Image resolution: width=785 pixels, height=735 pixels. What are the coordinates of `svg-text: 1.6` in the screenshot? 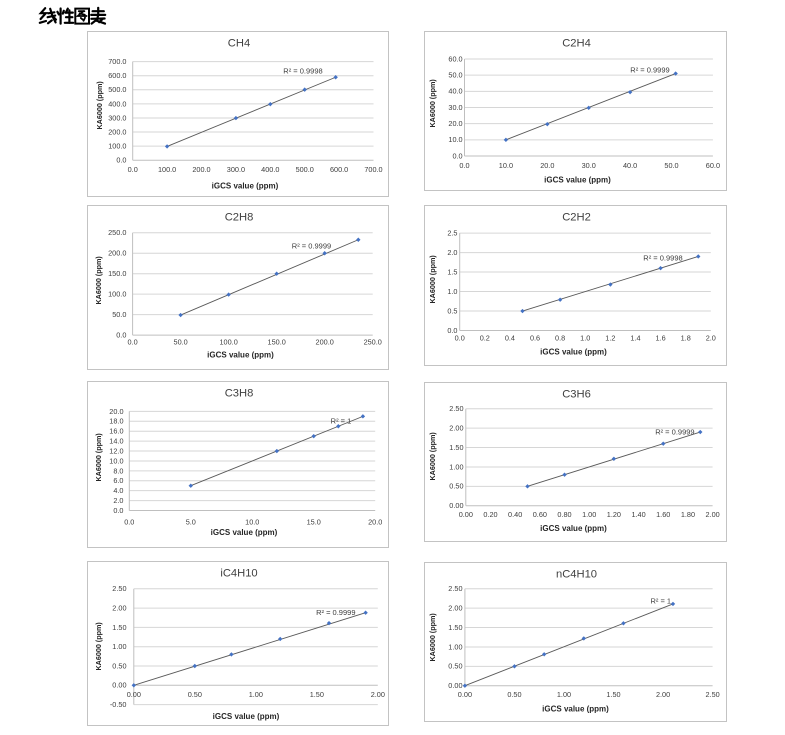 It's located at (661, 337).